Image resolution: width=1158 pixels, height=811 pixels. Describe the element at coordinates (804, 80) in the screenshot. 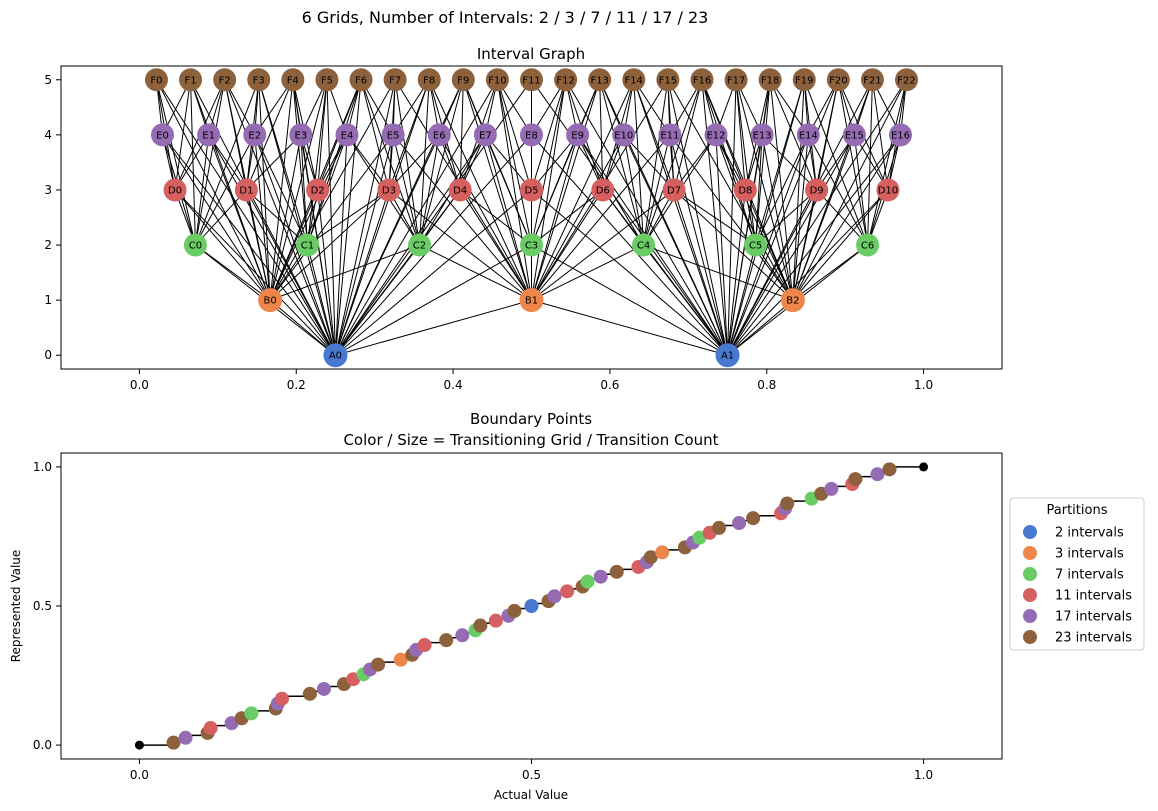

I see `node-label-F19: F19` at that location.